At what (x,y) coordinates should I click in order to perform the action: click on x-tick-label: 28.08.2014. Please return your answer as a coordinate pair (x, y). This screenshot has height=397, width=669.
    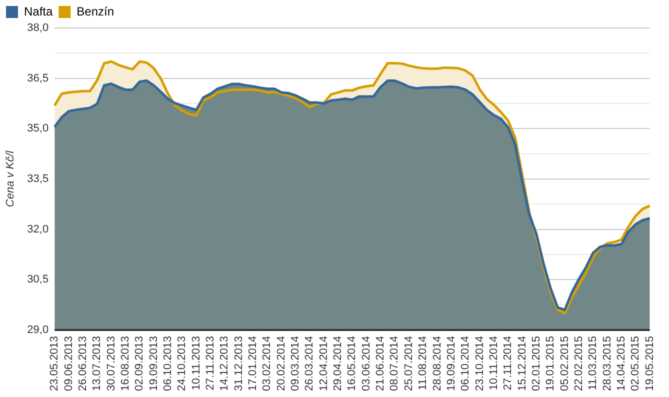
    Looking at the image, I should click on (437, 364).